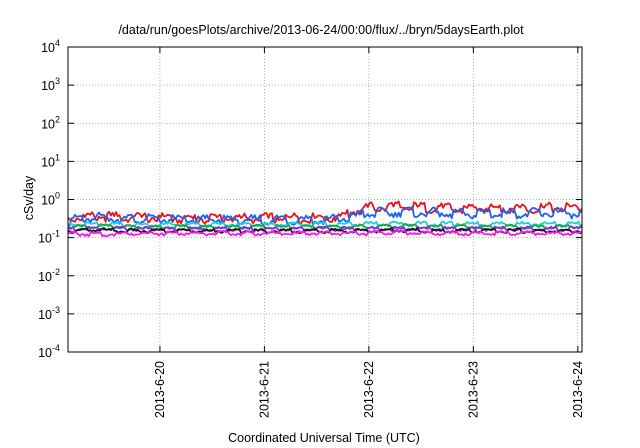 The image size is (640, 448). Describe the element at coordinates (49, 351) in the screenshot. I see `y-tick-label: 10⁻⁴` at that location.